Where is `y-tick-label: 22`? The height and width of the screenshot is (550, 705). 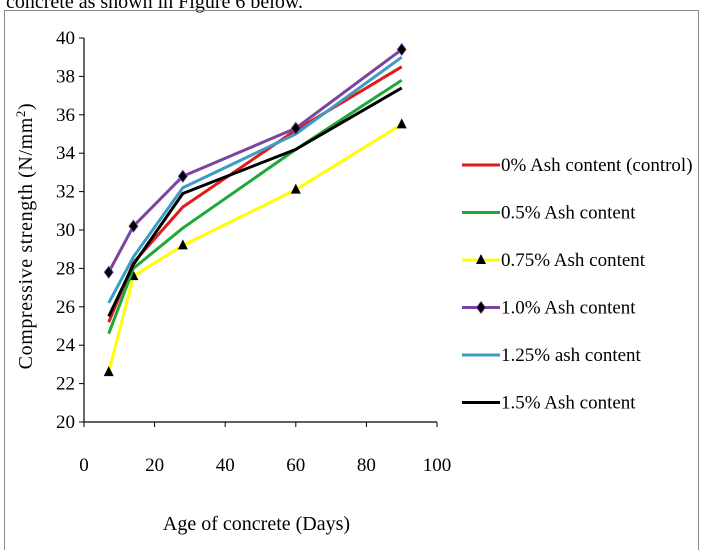 y-tick-label: 22 is located at coordinates (65, 384).